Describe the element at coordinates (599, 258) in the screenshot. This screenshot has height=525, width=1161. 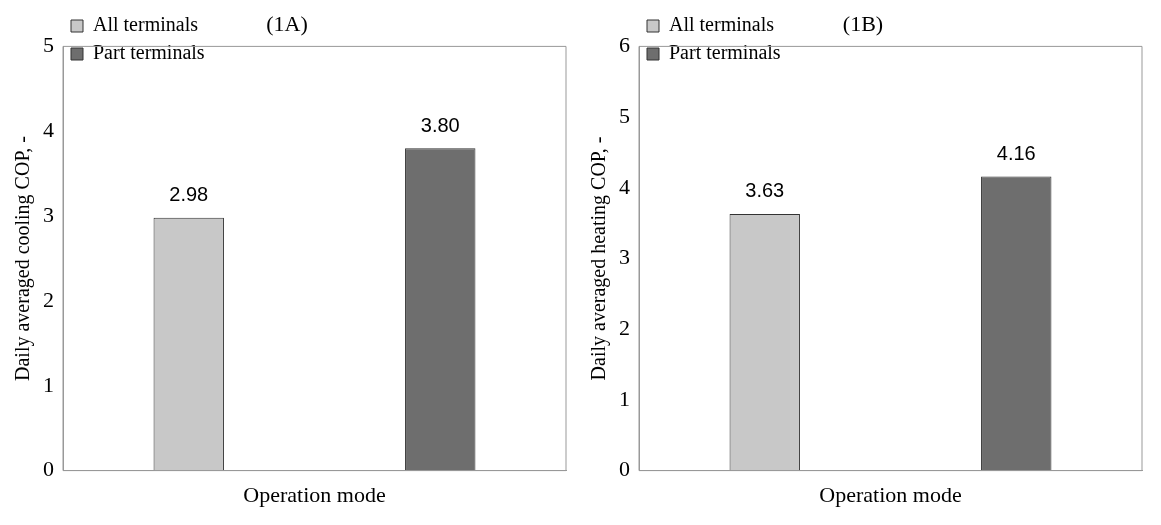
I see `y-axis-title: Daily averaged heating COP, -` at that location.